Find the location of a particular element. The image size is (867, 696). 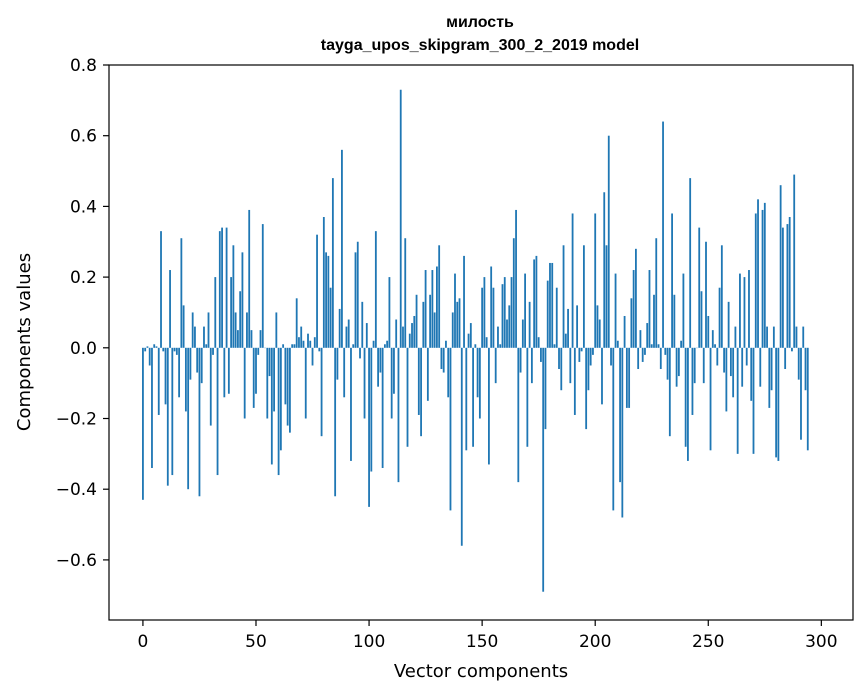

y-axis: −0.6 −0.4 −0.2 0.0 0.2 0.4 0.6 0.8 is located at coordinates (82, 313).